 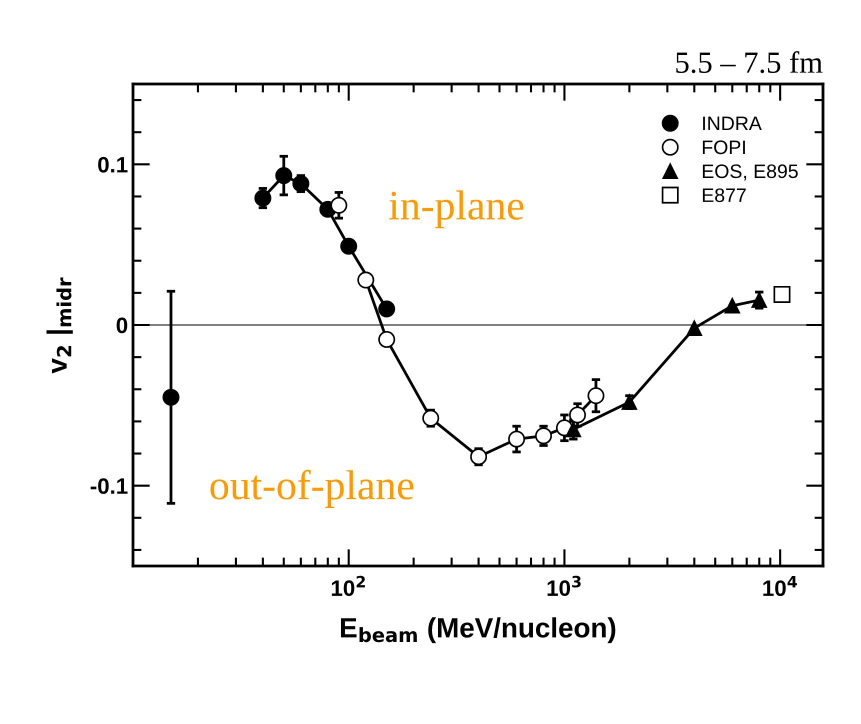 What do you see at coordinates (478, 630) in the screenshot?
I see `x-axis-title: E$_{beam}$ (MeV/nucleon)` at bounding box center [478, 630].